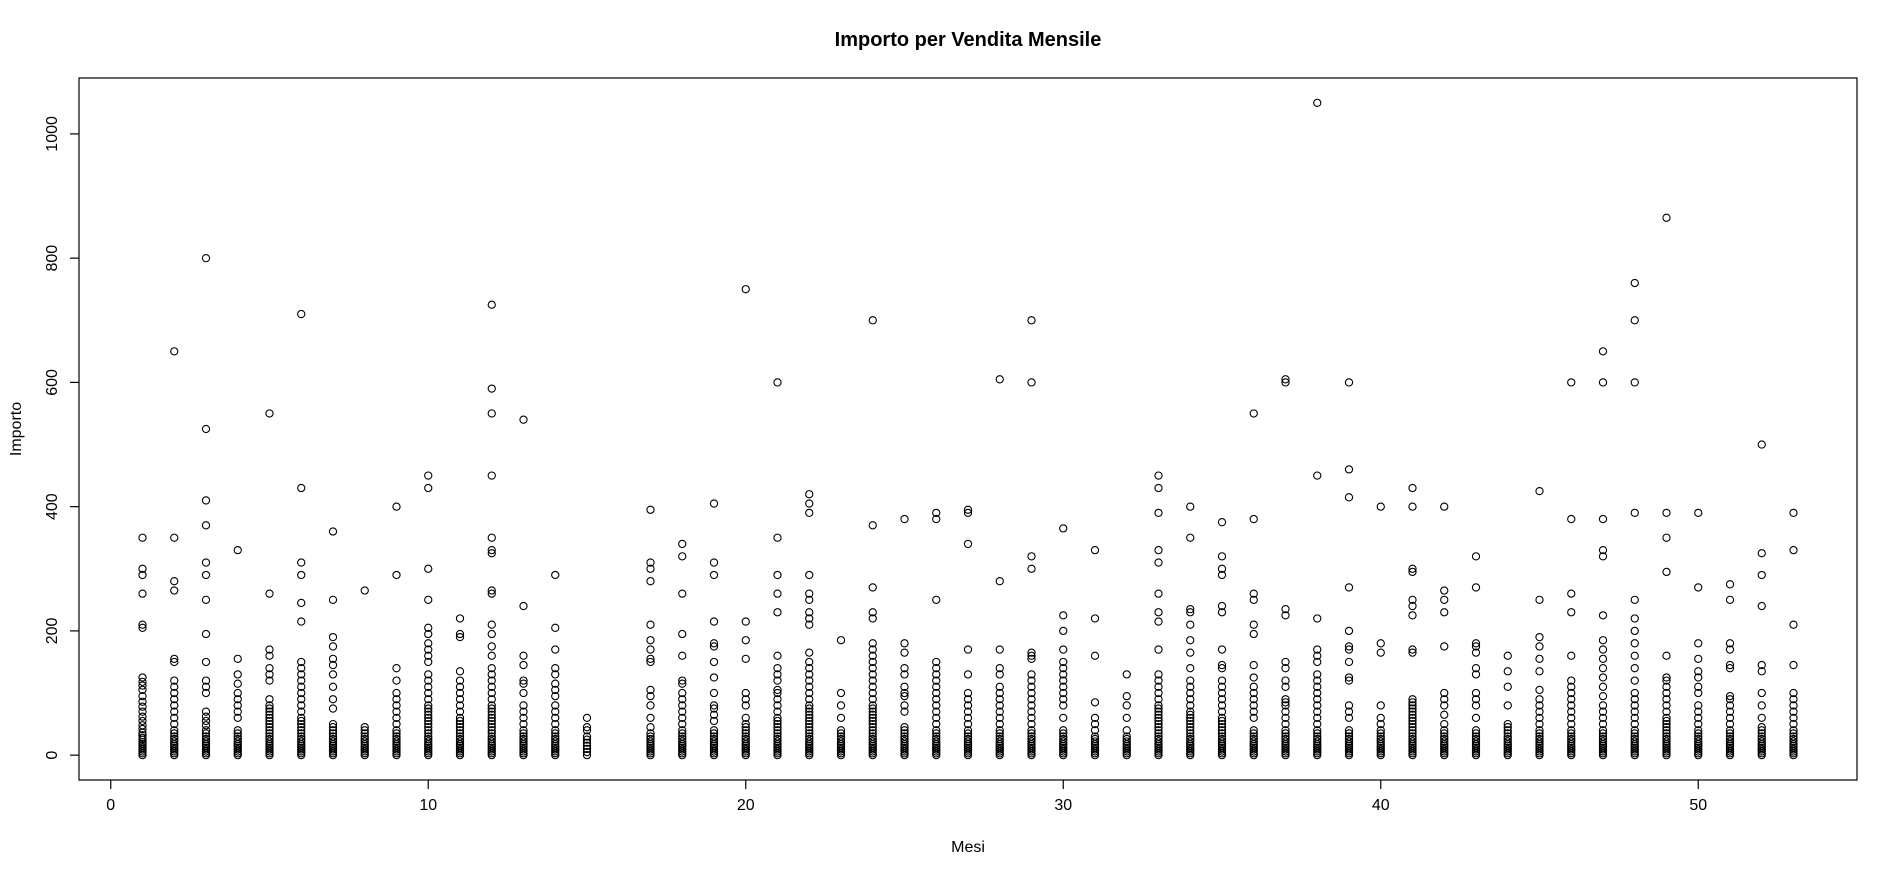  Describe the element at coordinates (52, 382) in the screenshot. I see `y-tick-label-600: 600` at that location.